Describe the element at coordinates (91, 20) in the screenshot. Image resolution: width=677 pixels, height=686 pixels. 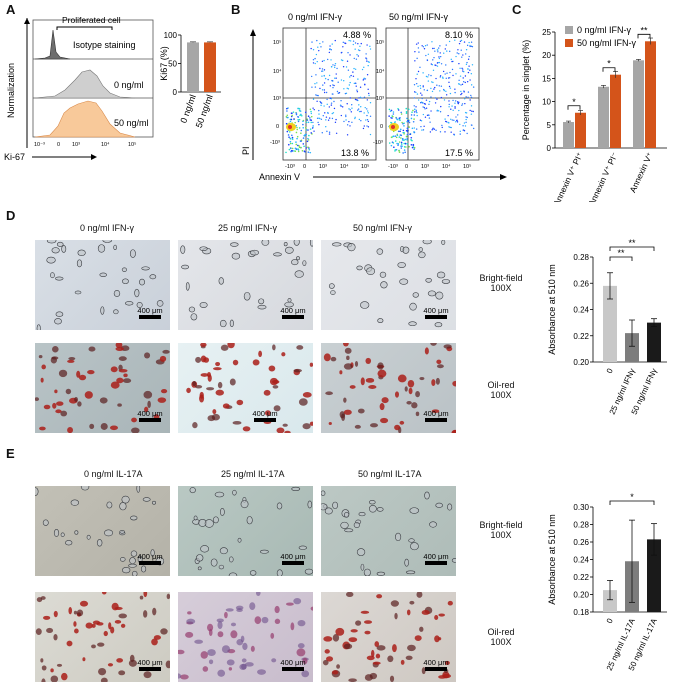
I see `label-proliferated: Proliferated cell` at that location.